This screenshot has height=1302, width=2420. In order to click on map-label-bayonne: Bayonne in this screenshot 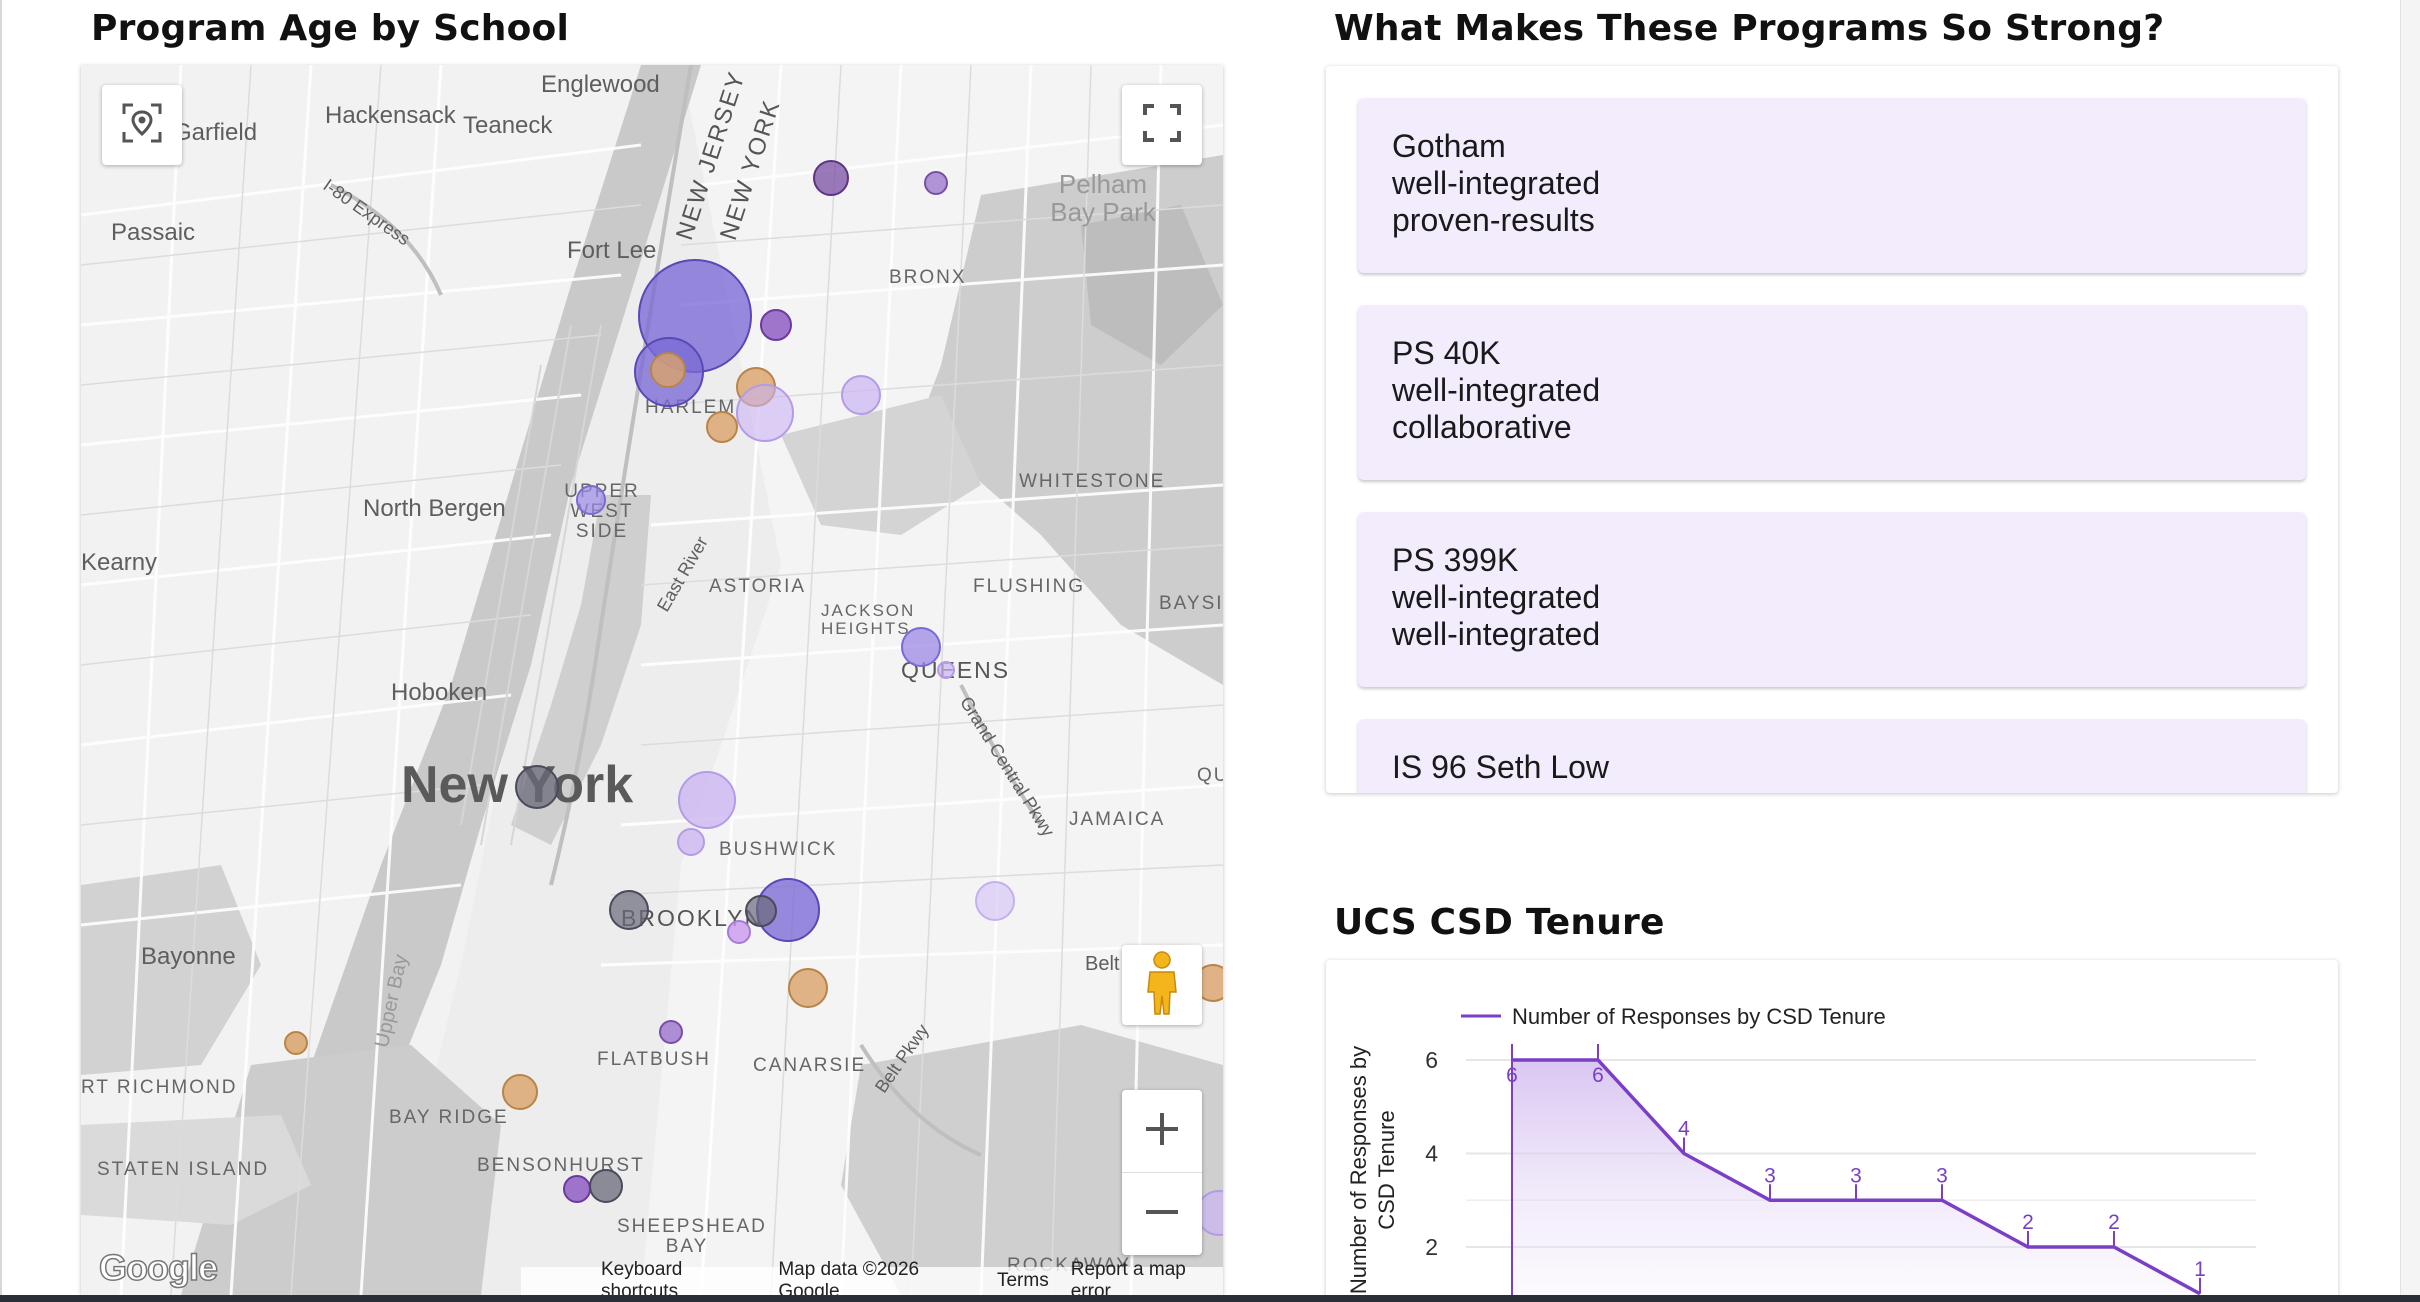, I will do `click(188, 956)`.